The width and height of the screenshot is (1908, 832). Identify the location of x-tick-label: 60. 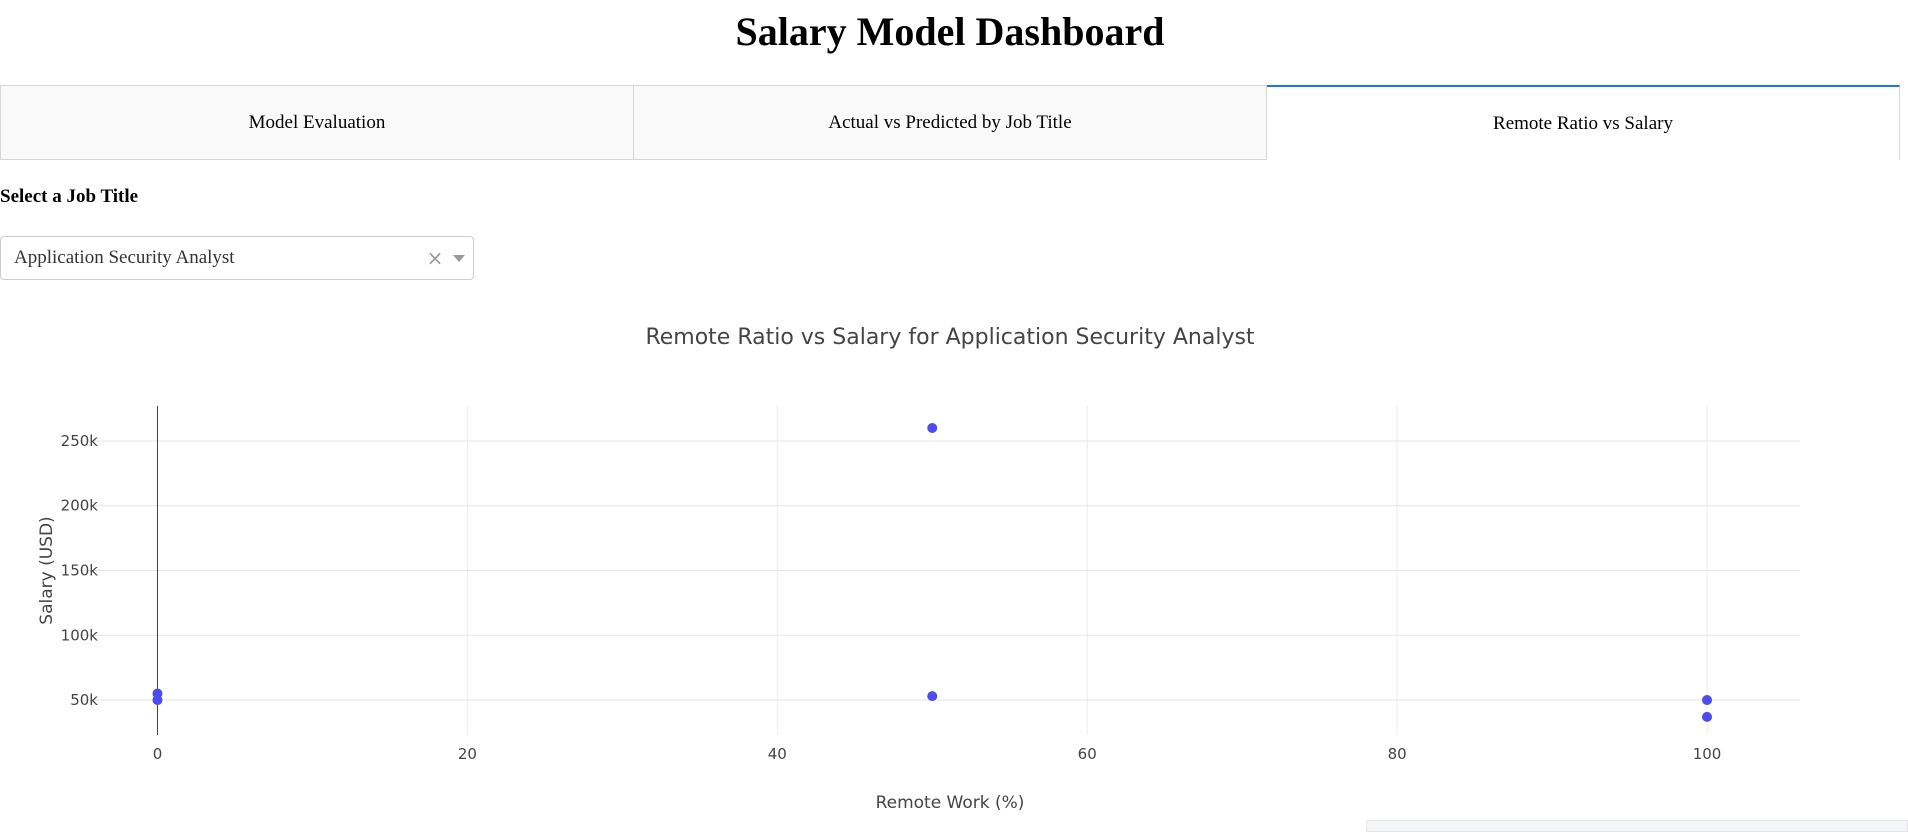
(1087, 754).